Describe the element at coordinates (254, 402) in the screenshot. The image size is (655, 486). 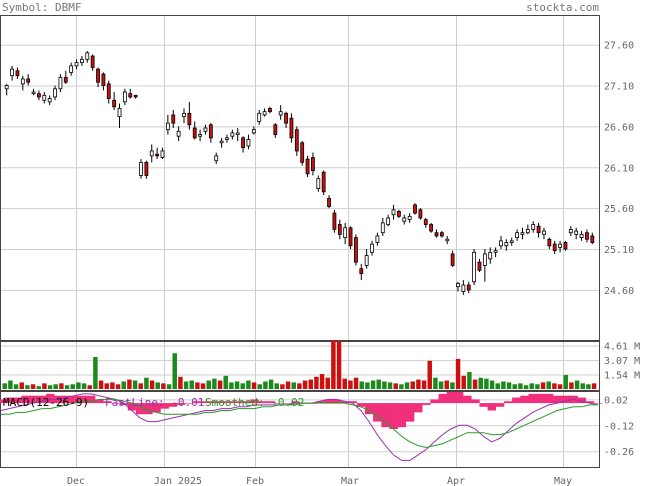
I see `macd-legend-smoothed: Smoothed: -0.02` at that location.